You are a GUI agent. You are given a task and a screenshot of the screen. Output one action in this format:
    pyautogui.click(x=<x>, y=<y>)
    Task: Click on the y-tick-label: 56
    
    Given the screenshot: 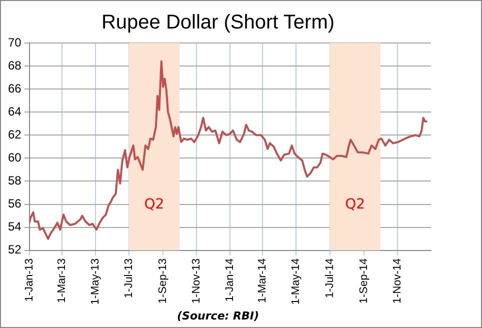 What is the action you would take?
    pyautogui.click(x=15, y=203)
    